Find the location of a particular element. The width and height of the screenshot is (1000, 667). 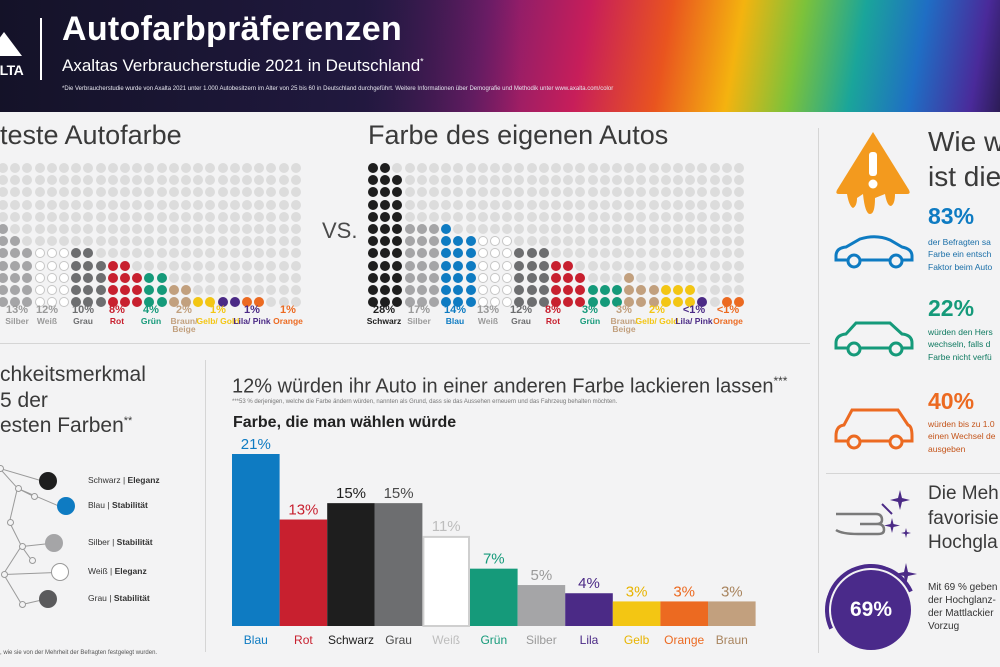

fav-pct-silber: 13% is located at coordinates (17, 310).